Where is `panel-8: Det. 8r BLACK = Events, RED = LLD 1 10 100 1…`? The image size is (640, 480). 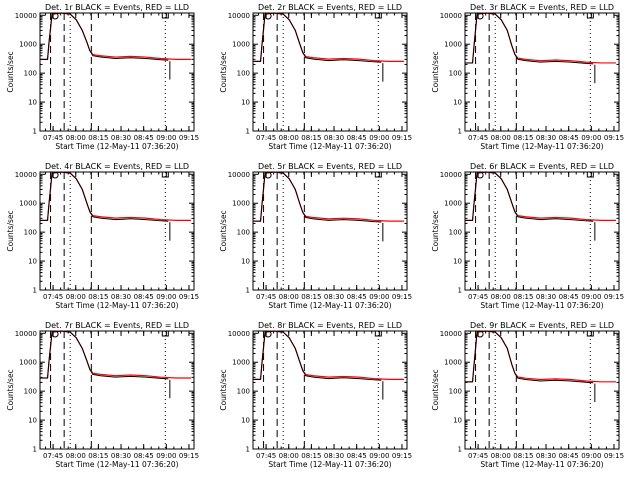
panel-8: Det. 8r BLACK = Events, RED = LLD 1 10 100 1… is located at coordinates (315, 395).